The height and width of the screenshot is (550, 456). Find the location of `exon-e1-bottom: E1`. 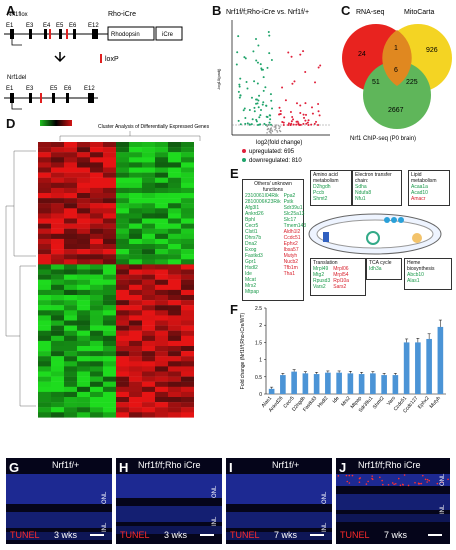

exon-e1-bottom: E1 is located at coordinates (10, 89).